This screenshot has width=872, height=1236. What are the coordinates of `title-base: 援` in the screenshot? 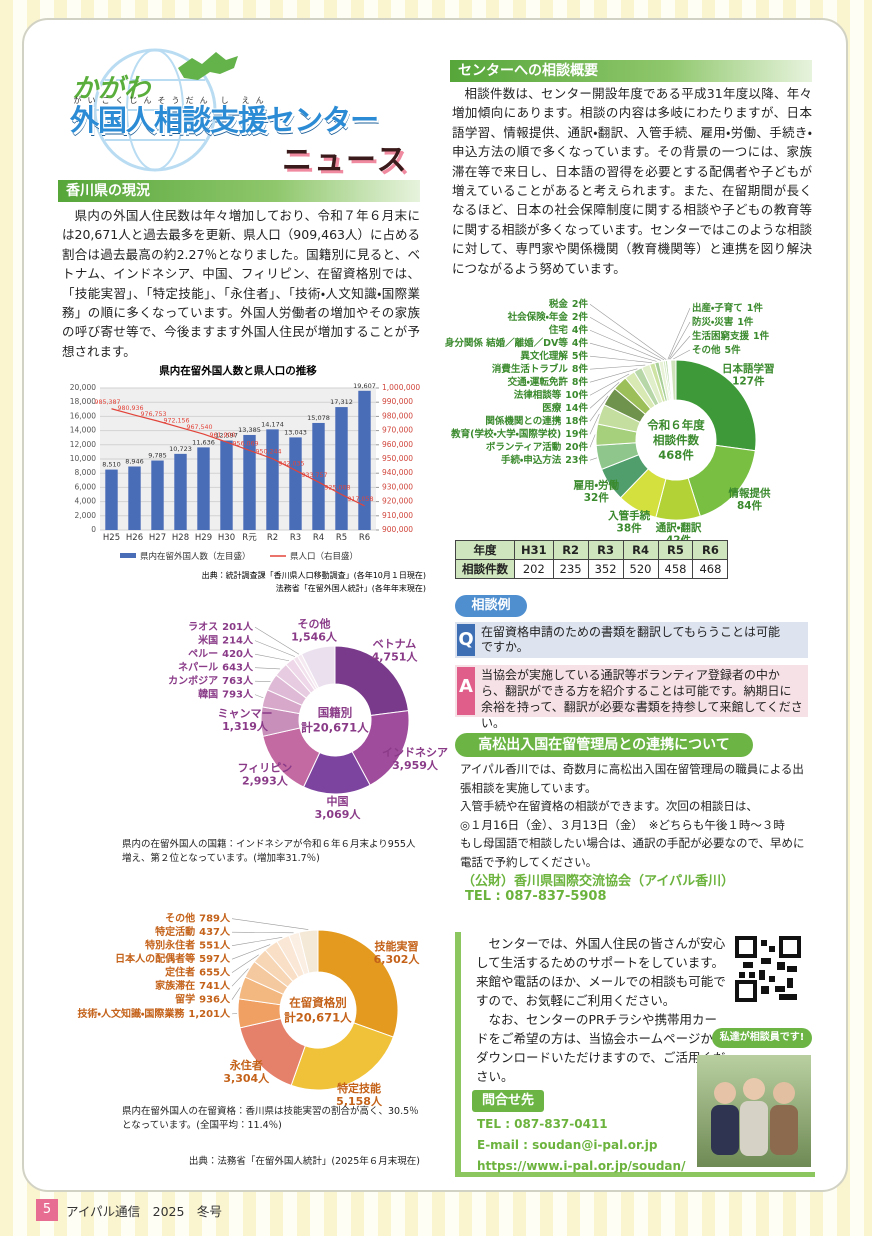 It's located at (252, 120).